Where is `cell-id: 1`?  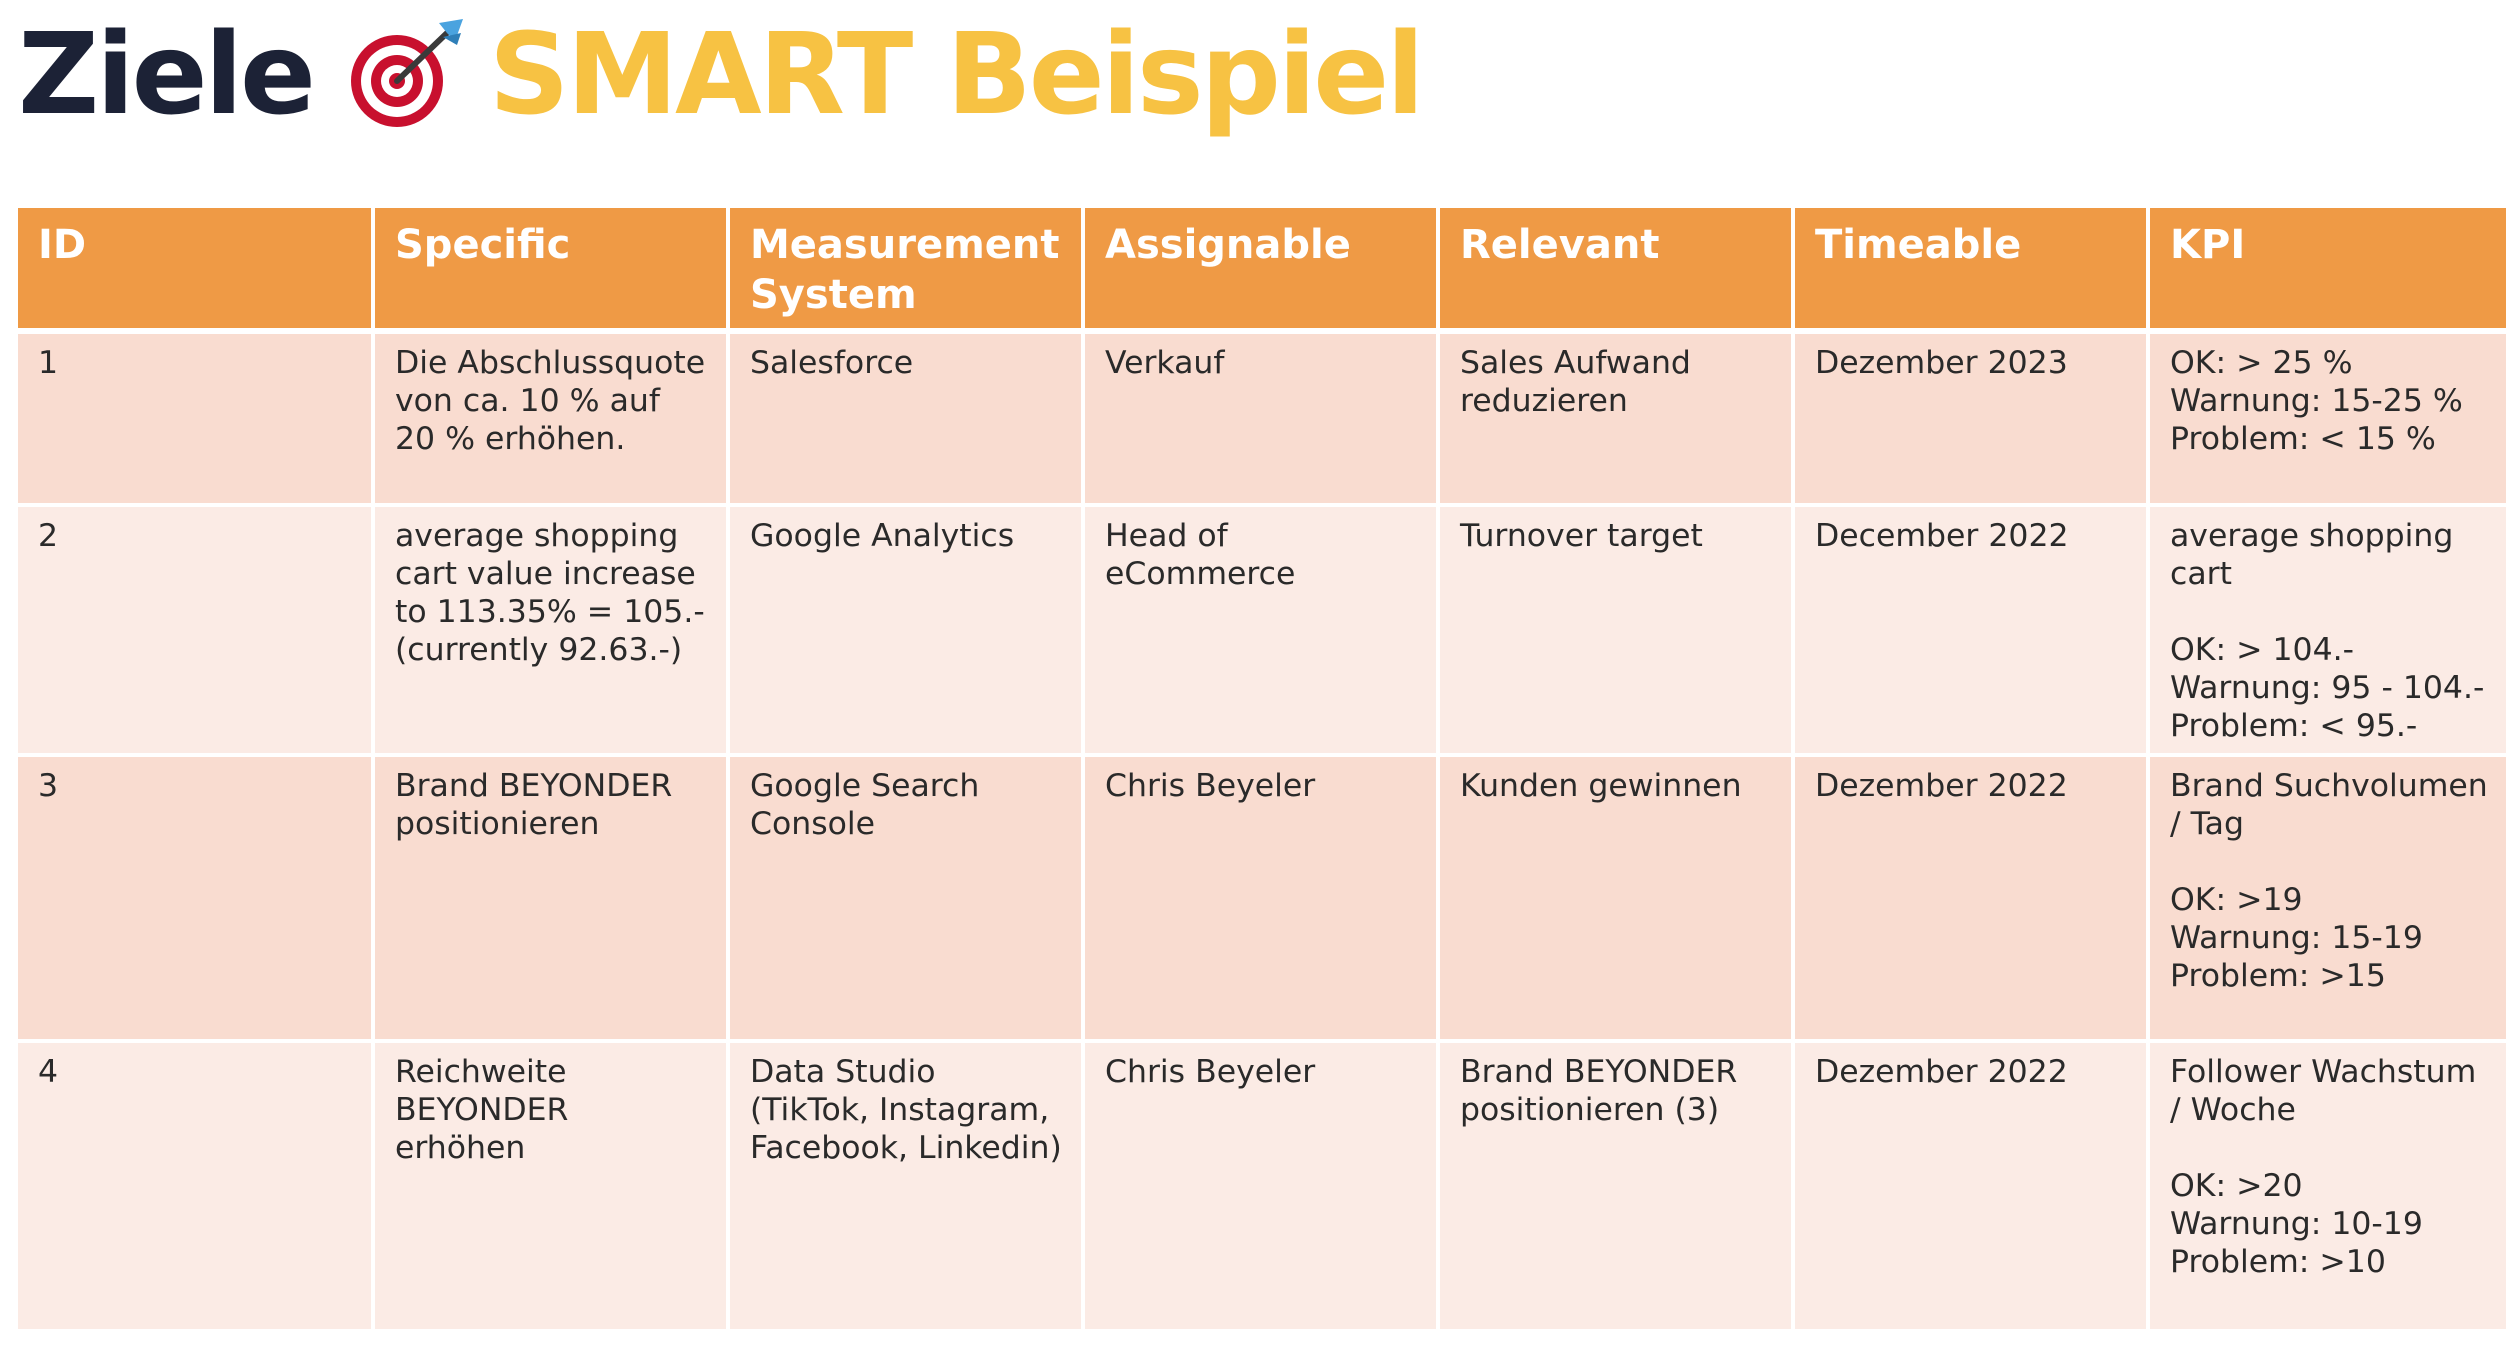 cell-id: 1 is located at coordinates (196, 419).